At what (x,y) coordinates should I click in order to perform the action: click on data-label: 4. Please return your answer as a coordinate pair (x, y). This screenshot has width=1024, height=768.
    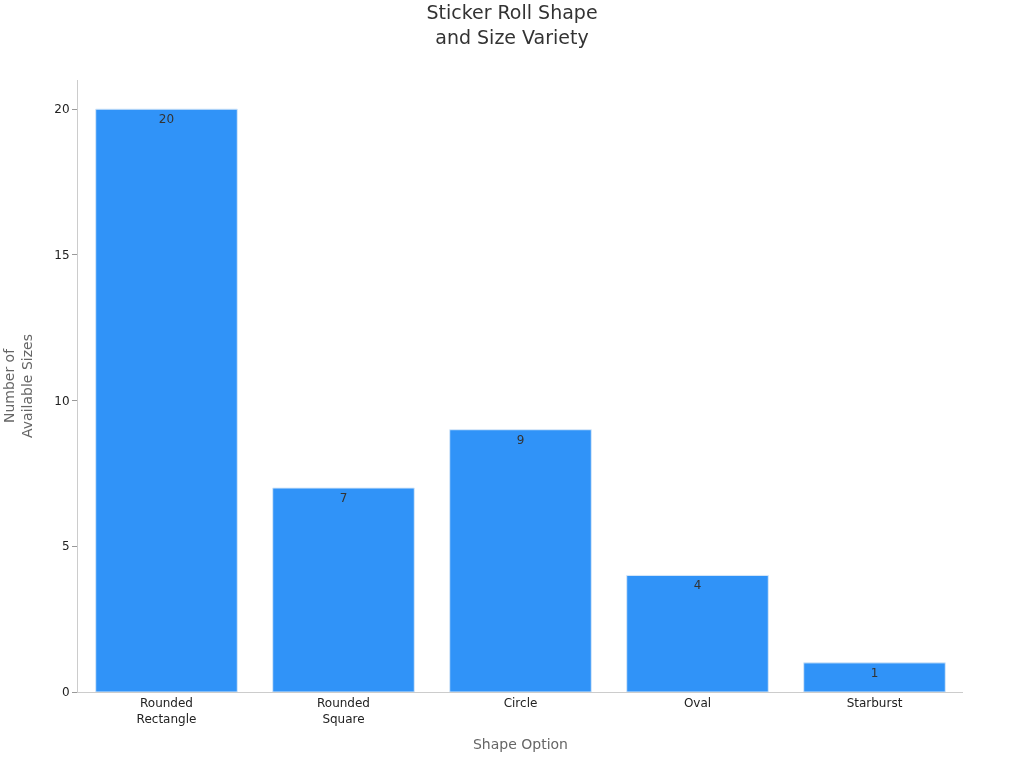
    Looking at the image, I should click on (697, 585).